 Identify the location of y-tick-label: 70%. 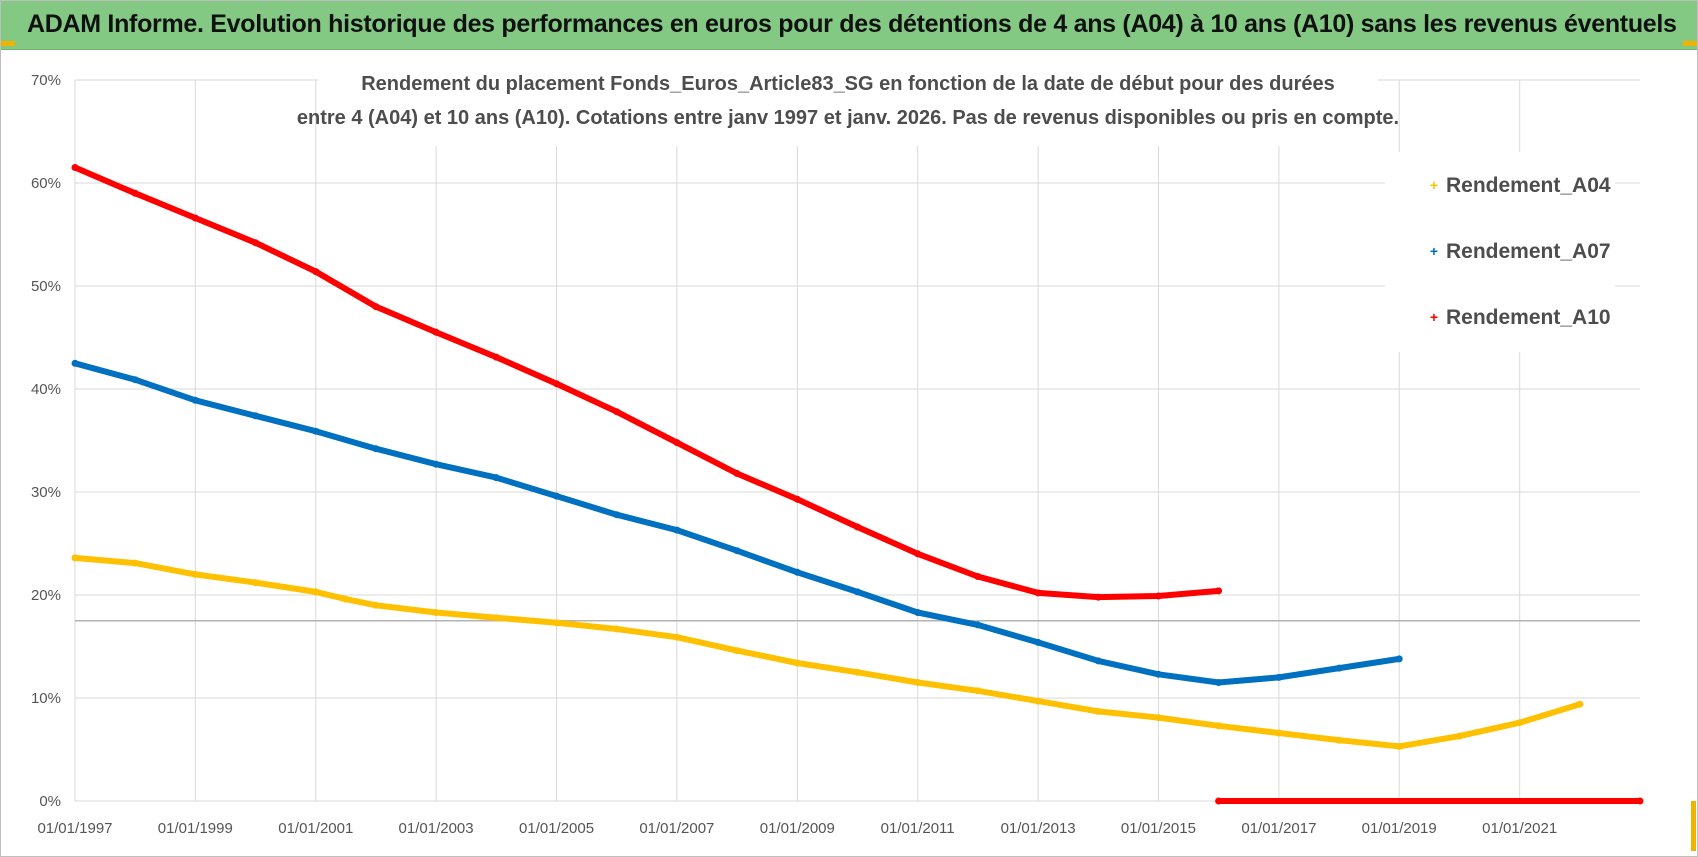
(46, 80).